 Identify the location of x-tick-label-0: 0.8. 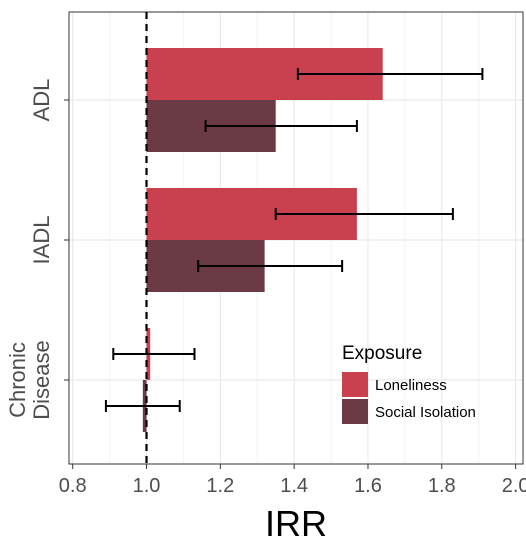
(73, 486).